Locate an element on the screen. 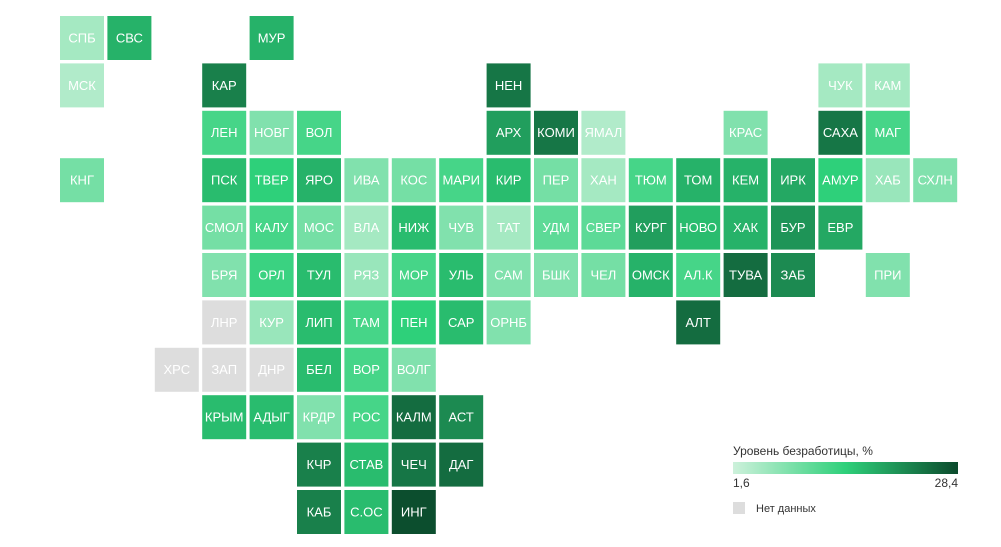  tile-label: КИР is located at coordinates (509, 180).